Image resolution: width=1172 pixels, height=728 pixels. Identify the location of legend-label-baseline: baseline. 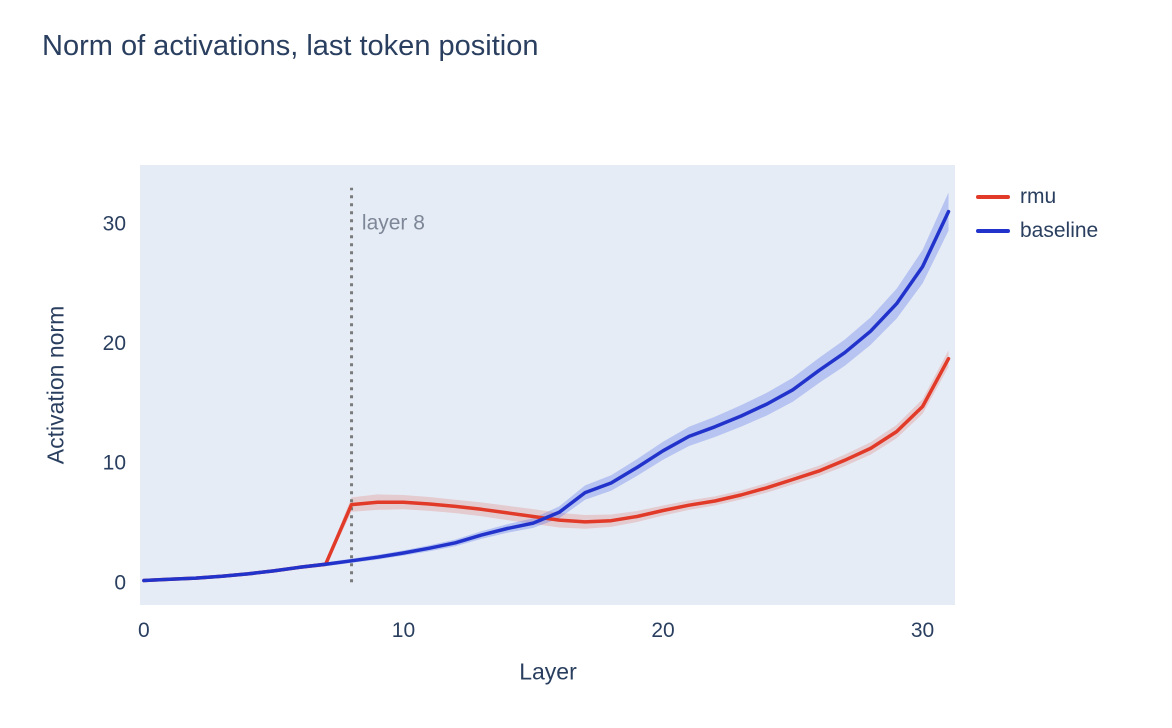
(1059, 230).